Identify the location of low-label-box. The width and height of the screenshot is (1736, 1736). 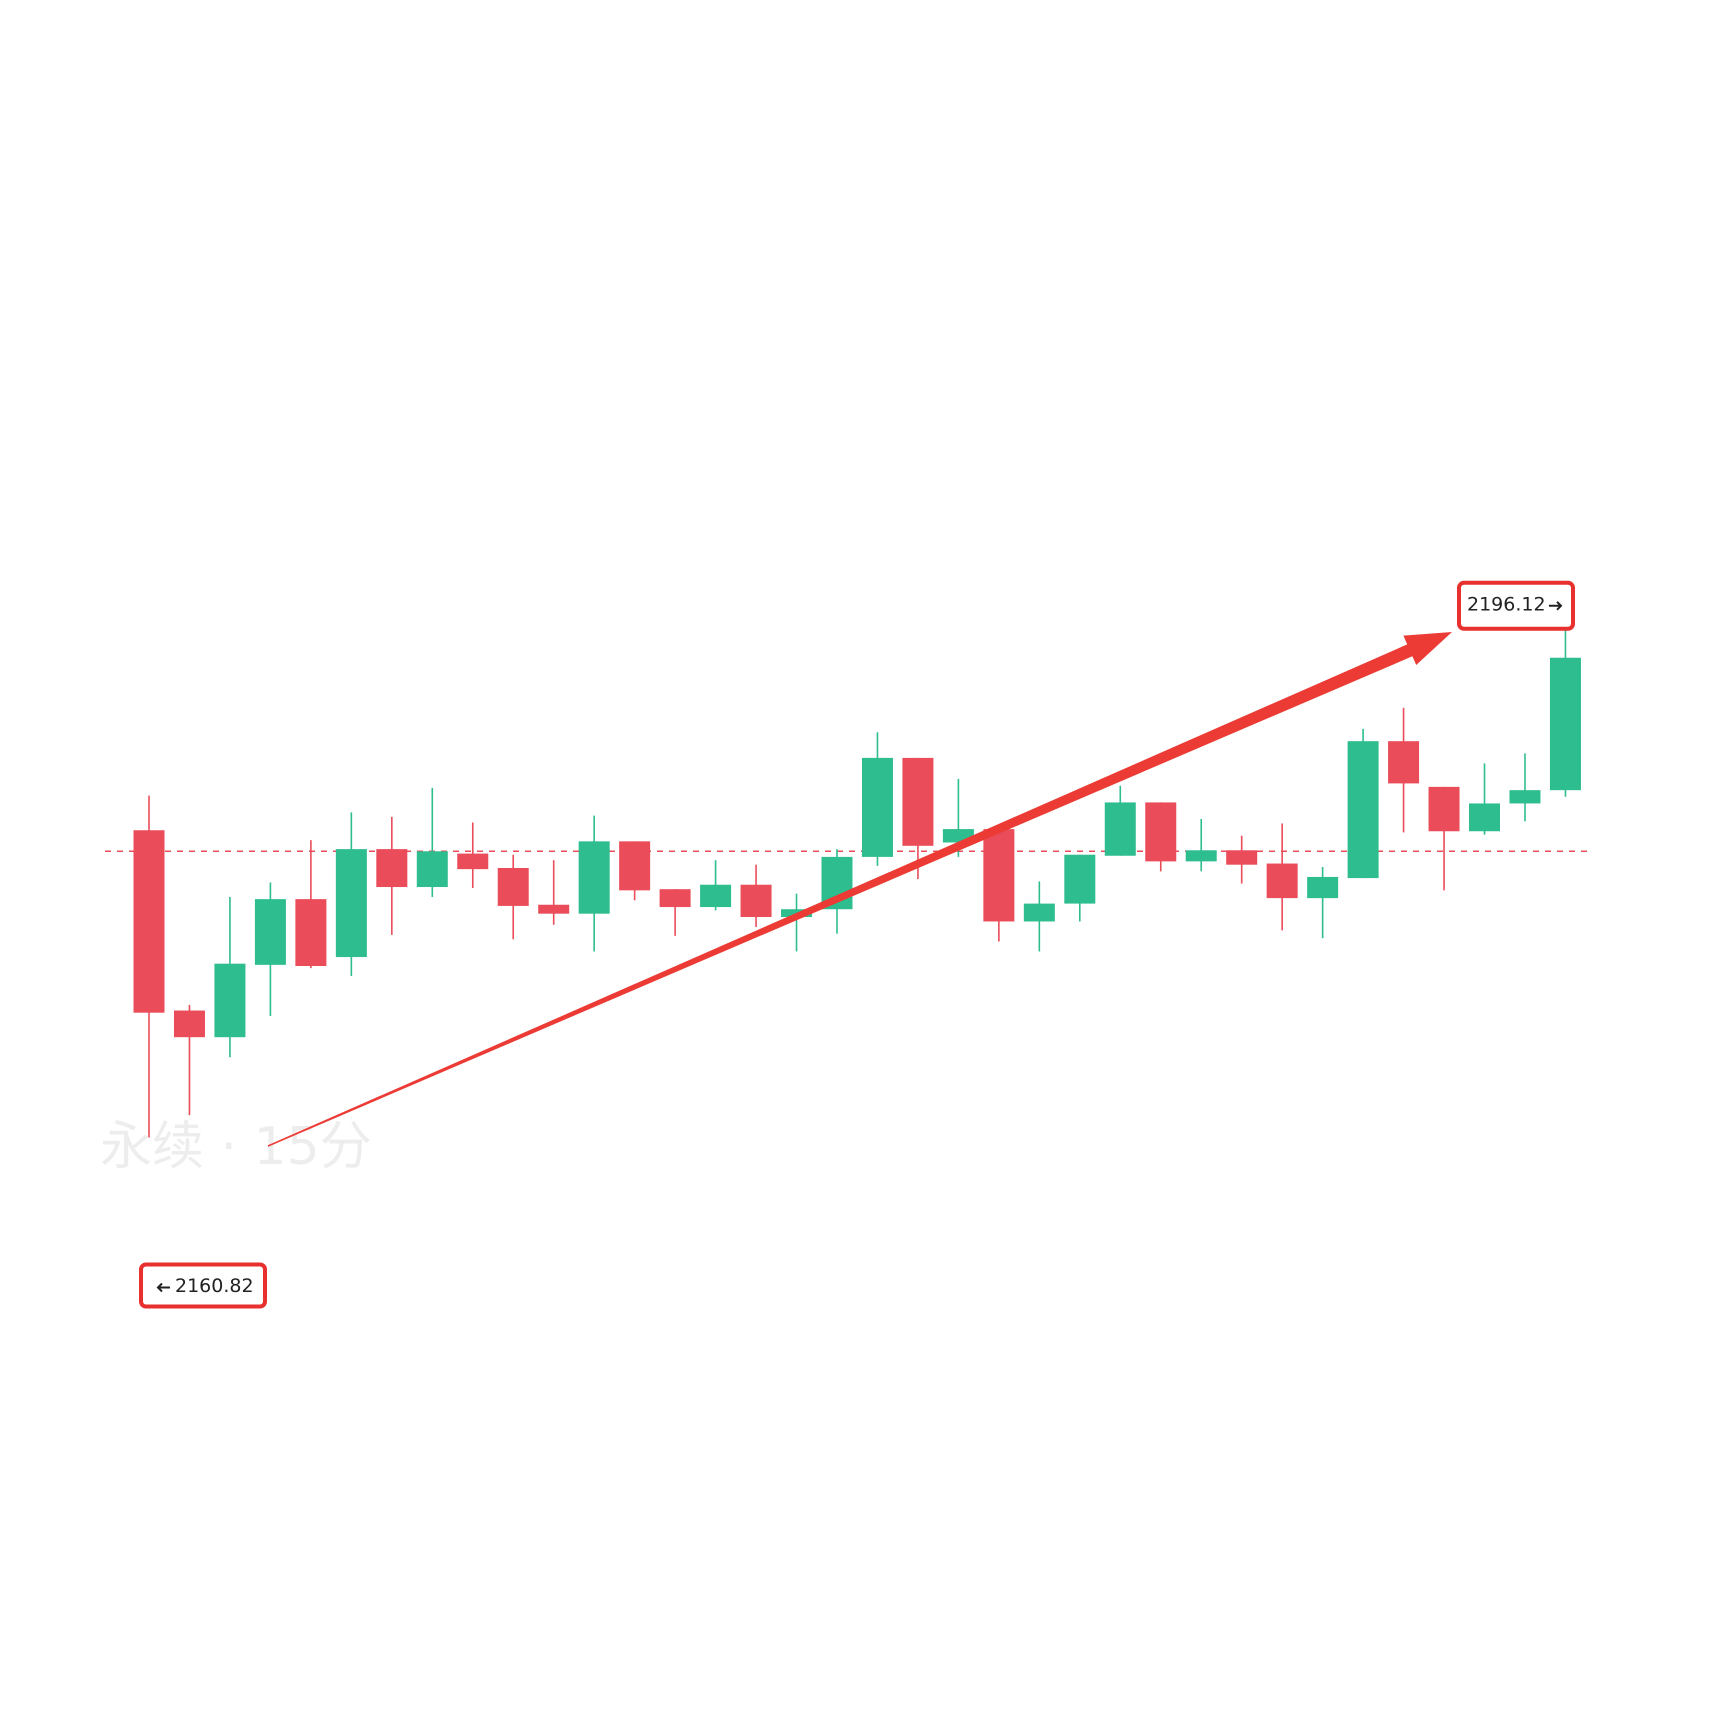
(203, 1285).